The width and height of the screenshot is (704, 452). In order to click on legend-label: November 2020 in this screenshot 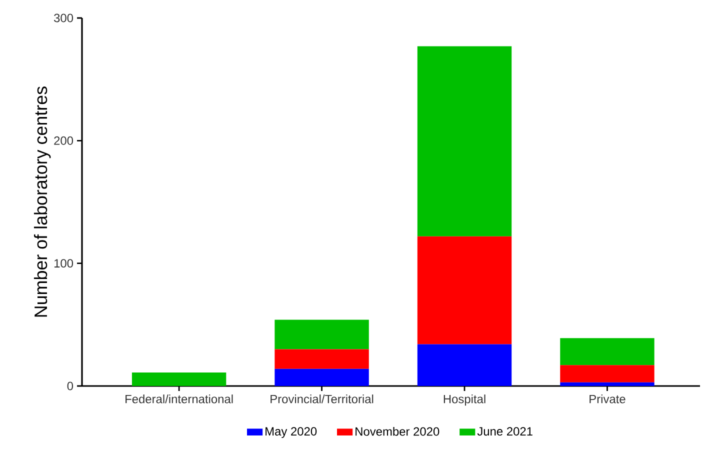, I will do `click(398, 431)`.